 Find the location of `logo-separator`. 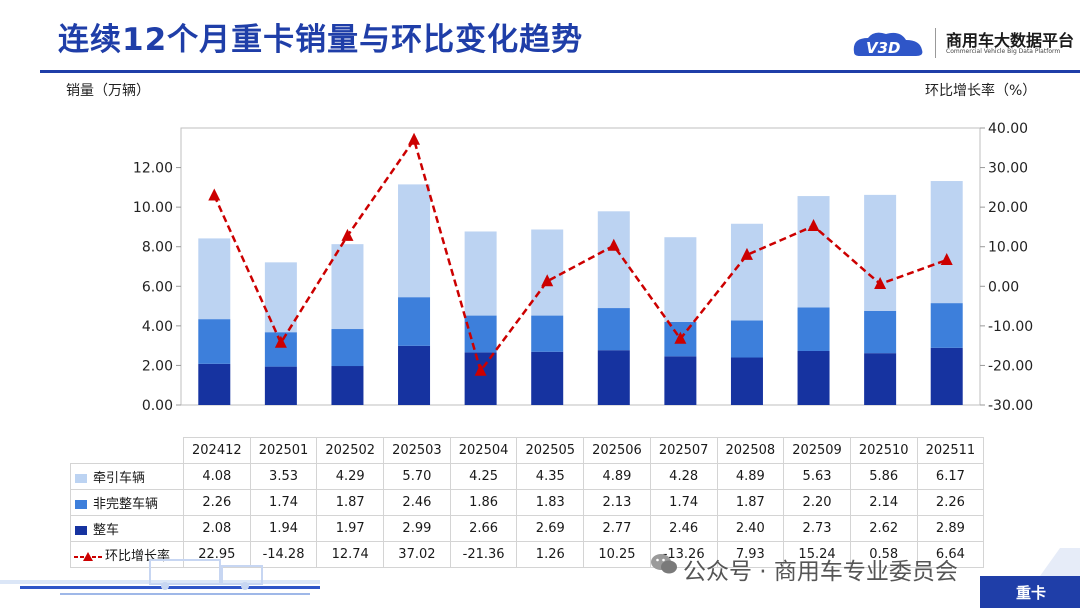

logo-separator is located at coordinates (935, 43).